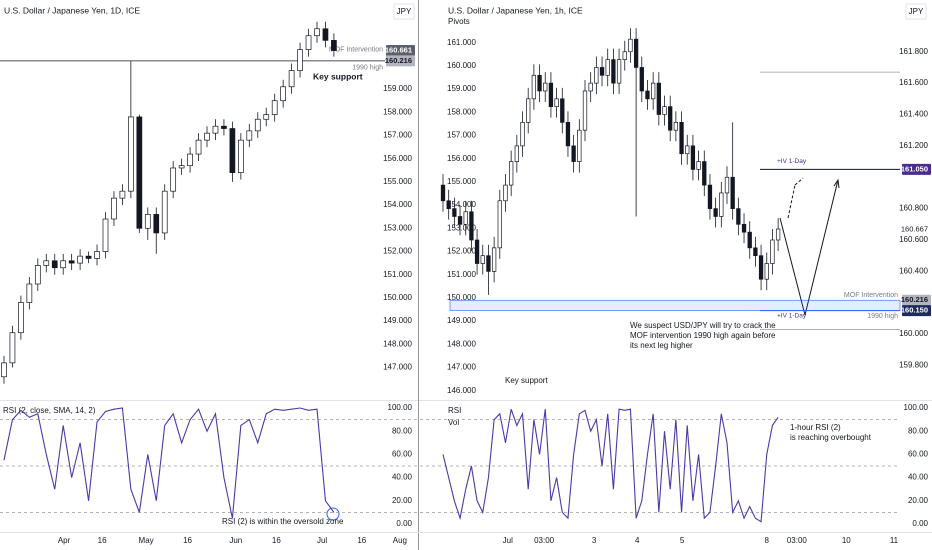 This screenshot has width=932, height=550. Describe the element at coordinates (146, 540) in the screenshot. I see `x-tick-label: May` at that location.